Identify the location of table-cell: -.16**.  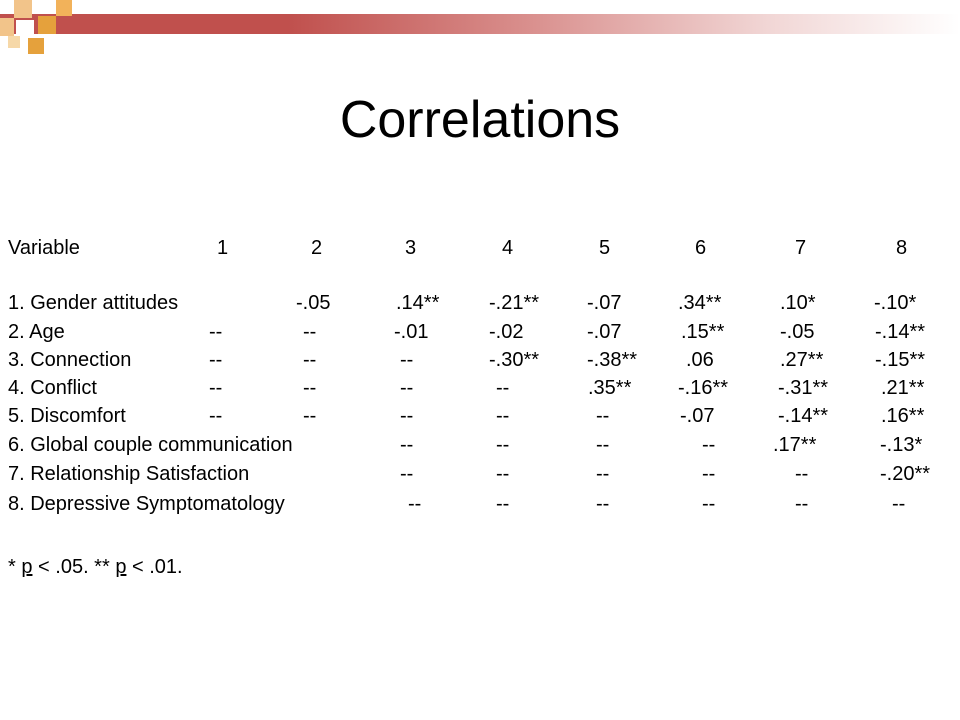
(703, 388).